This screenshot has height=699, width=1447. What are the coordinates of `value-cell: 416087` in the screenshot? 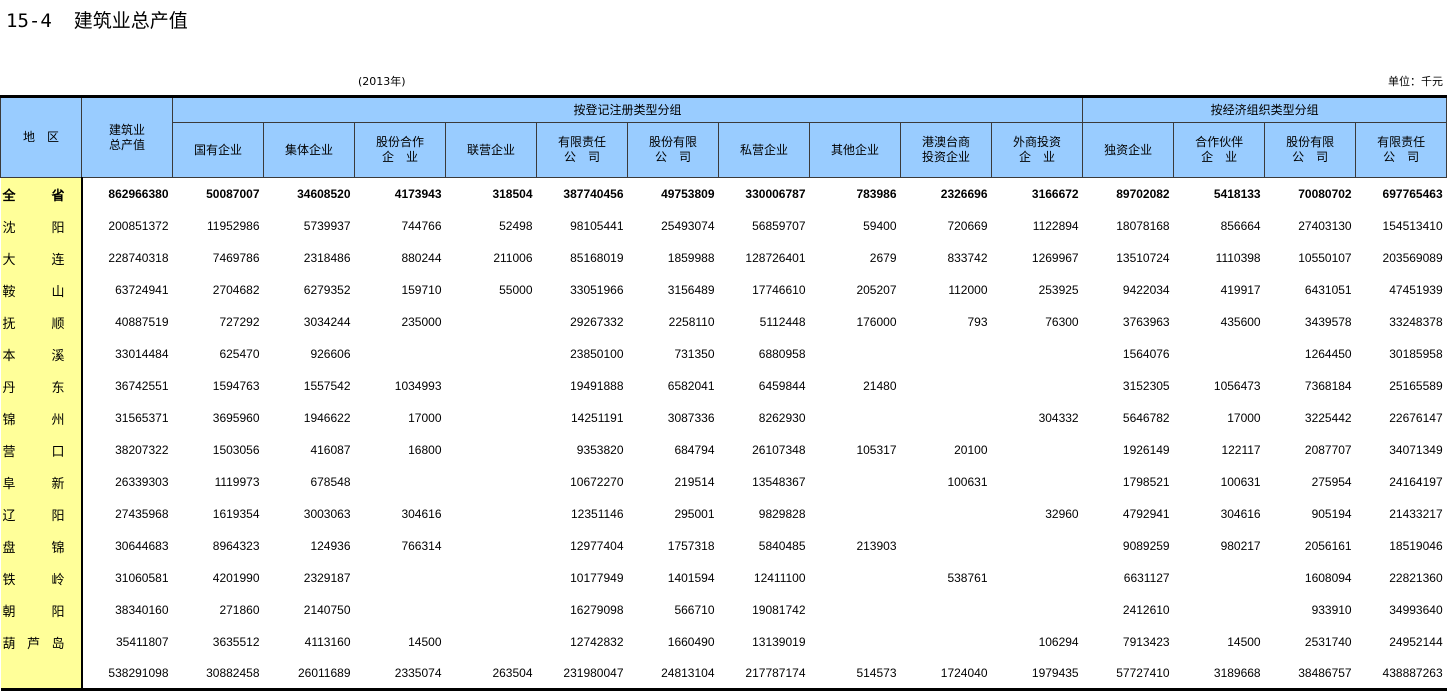 It's located at (330, 450).